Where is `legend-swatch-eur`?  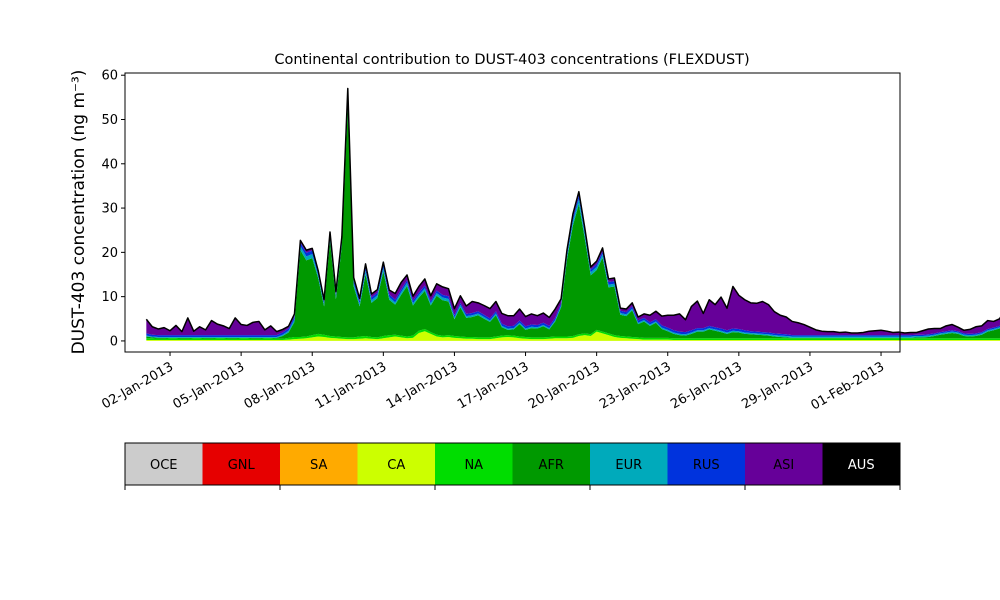 legend-swatch-eur is located at coordinates (629, 464).